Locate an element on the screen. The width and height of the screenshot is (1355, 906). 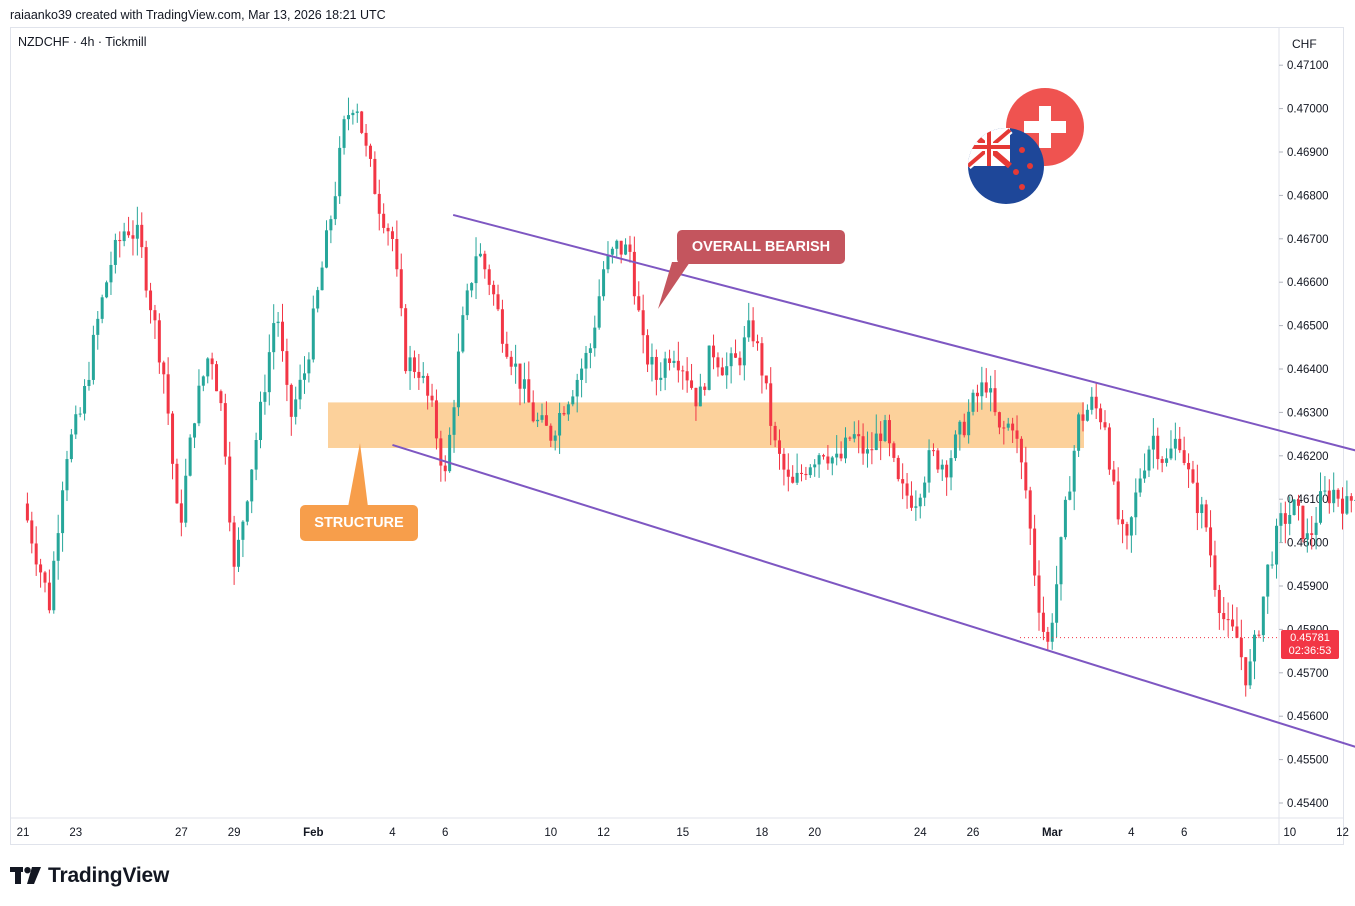
symbol-info: NZDCHF · 4h · Tickmill is located at coordinates (82, 42).